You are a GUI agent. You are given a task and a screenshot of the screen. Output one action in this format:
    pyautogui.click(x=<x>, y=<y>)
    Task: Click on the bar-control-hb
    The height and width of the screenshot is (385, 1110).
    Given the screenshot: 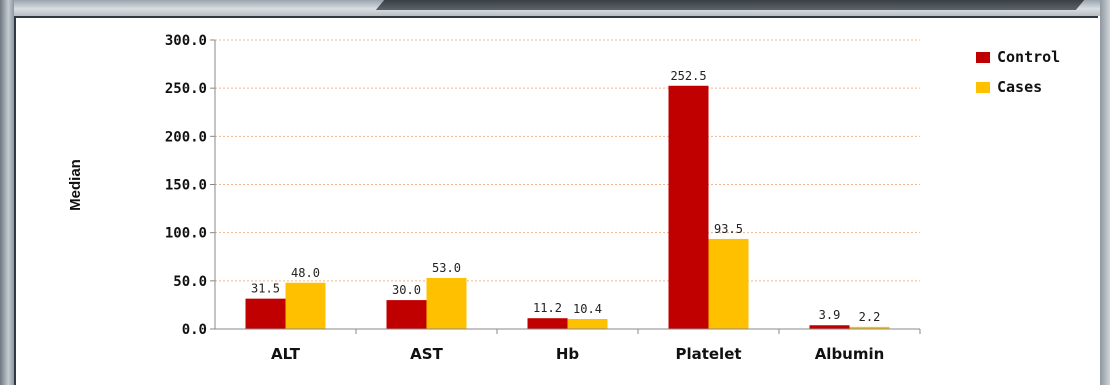 What is the action you would take?
    pyautogui.click(x=547, y=323)
    